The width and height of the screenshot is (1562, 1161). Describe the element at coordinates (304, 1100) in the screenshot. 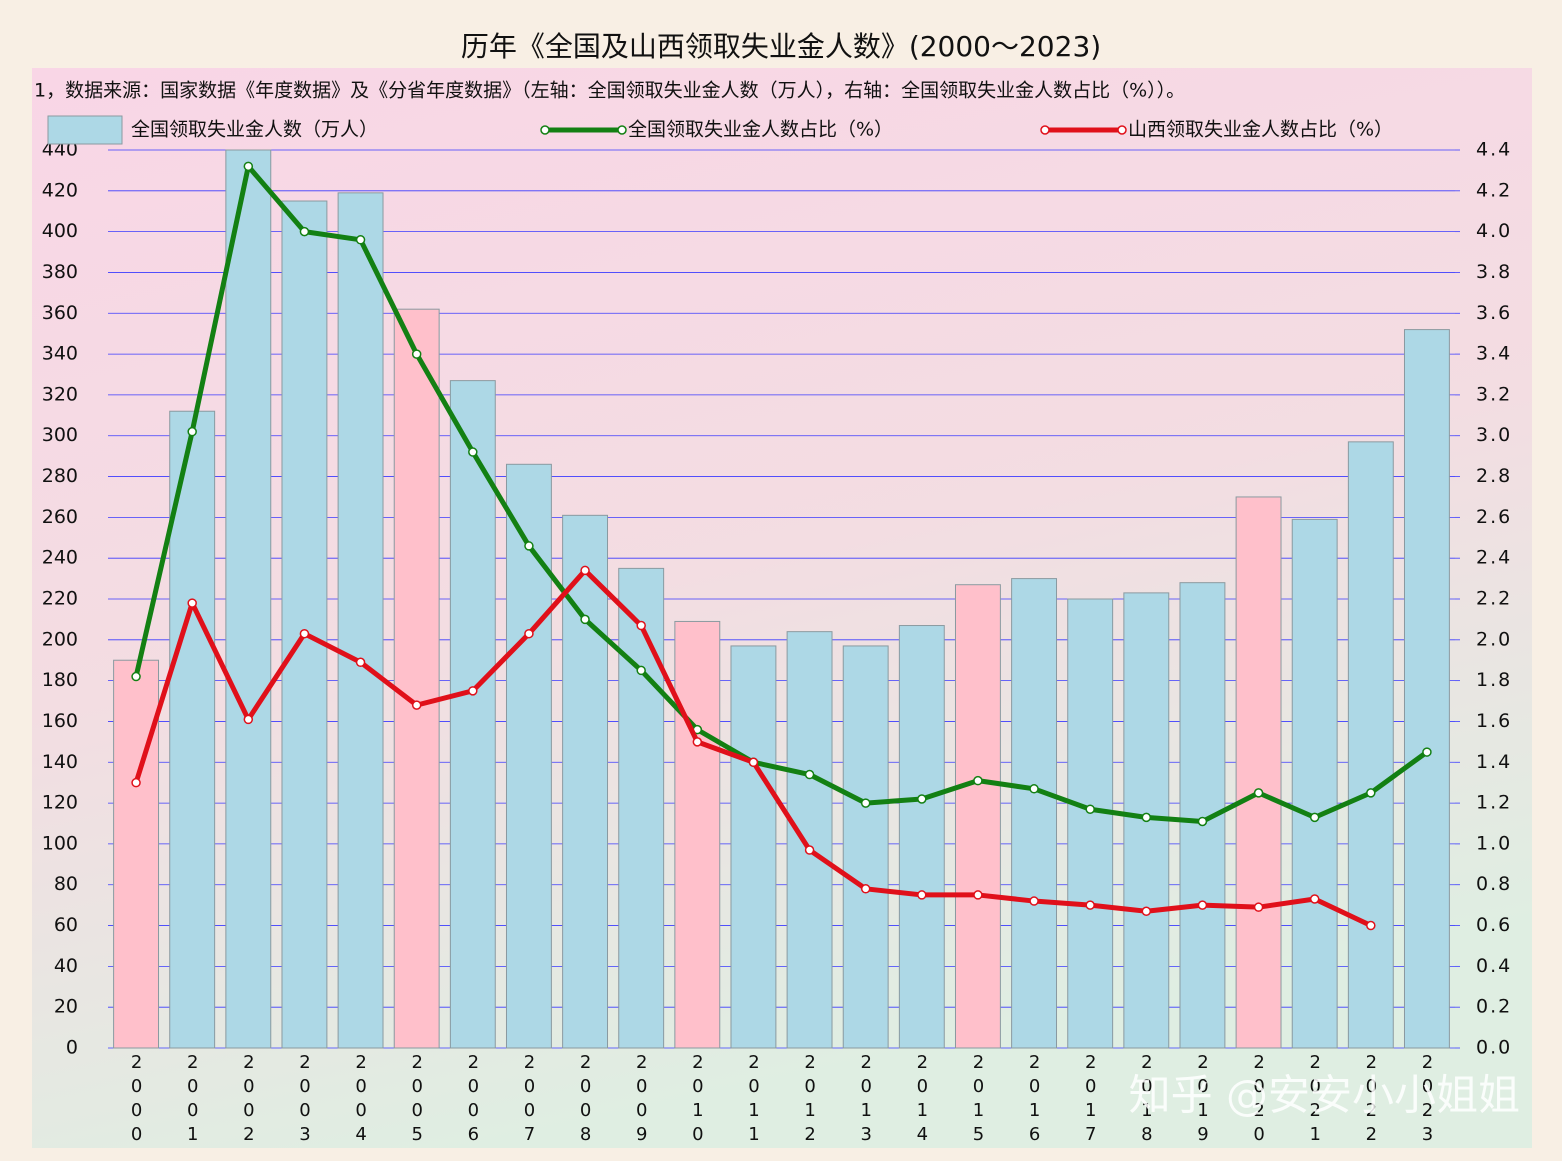

I see `x-tick-label: 2003` at that location.